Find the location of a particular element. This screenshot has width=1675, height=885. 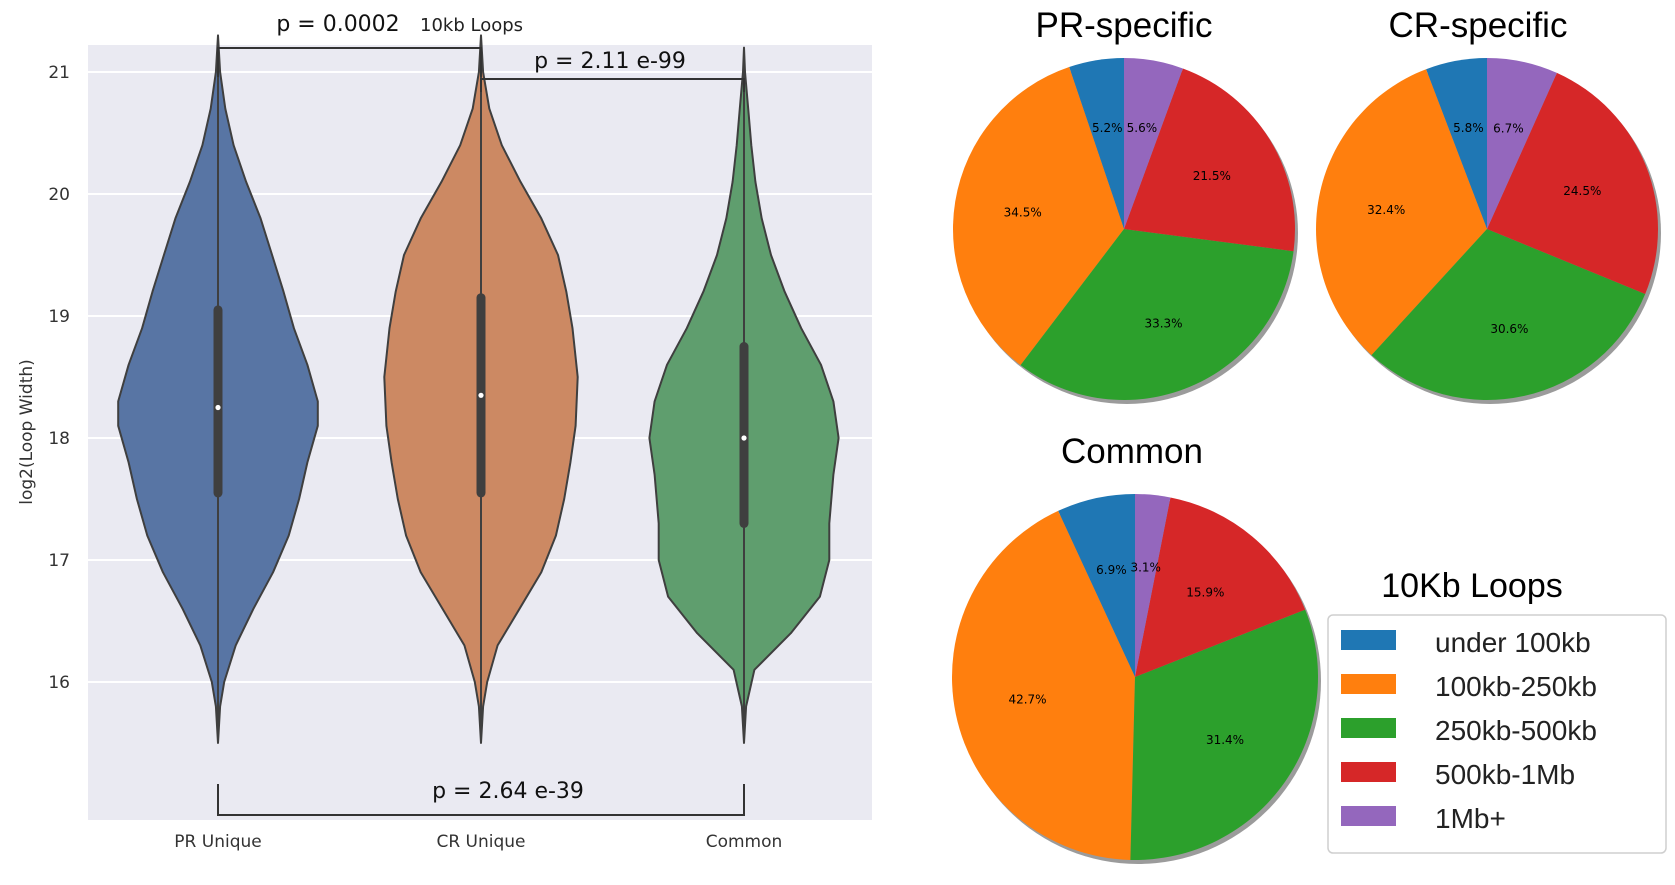

pie-percent-label: 24.5% is located at coordinates (1582, 191).